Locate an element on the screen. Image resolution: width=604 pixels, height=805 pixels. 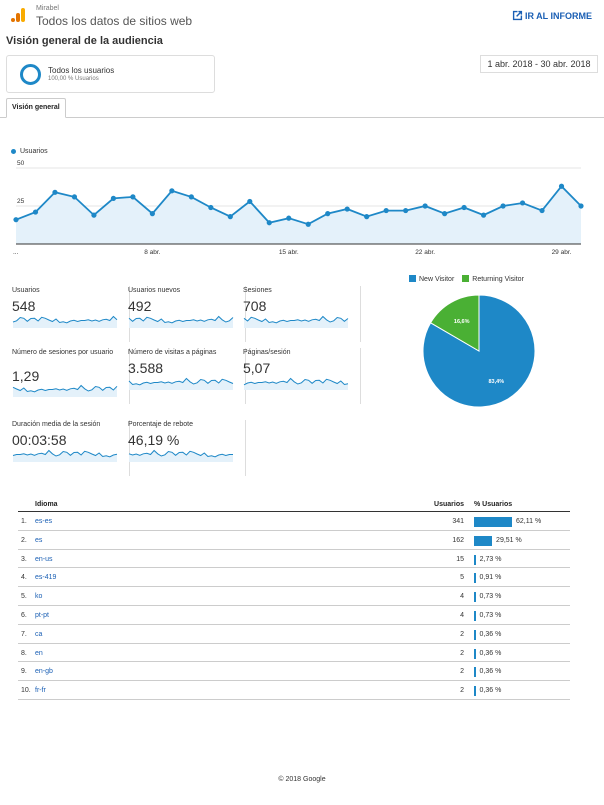
metric-card: Páginas/sesión 5,07 is located at coordinates (302, 376).